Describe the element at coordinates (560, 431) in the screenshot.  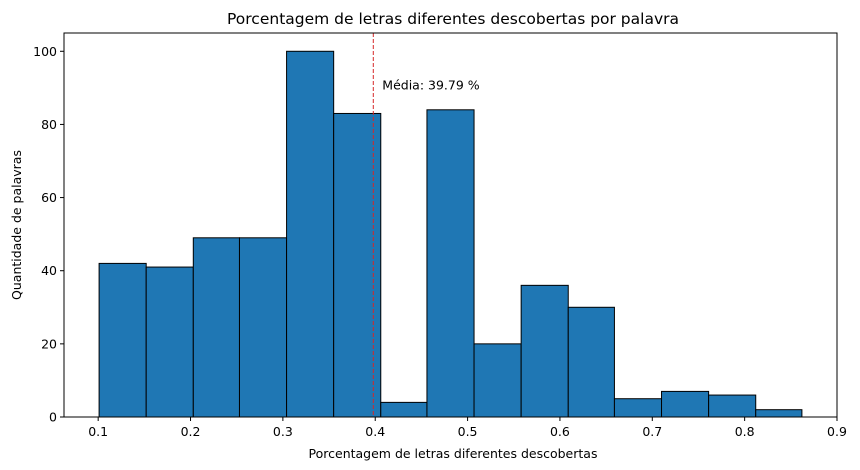
I see `x-tick-label: 0.6` at that location.